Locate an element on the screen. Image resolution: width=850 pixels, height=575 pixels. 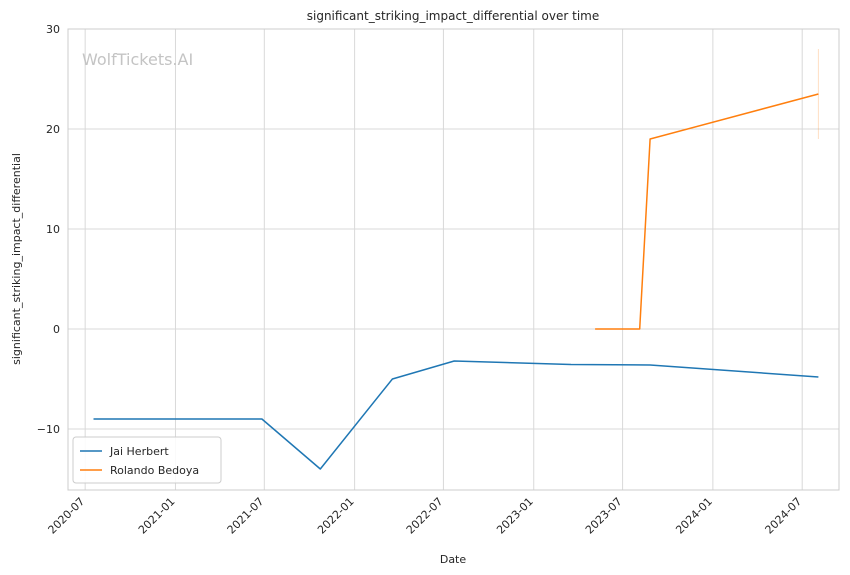
x-tick-label: 2022-07 is located at coordinates (425, 516).